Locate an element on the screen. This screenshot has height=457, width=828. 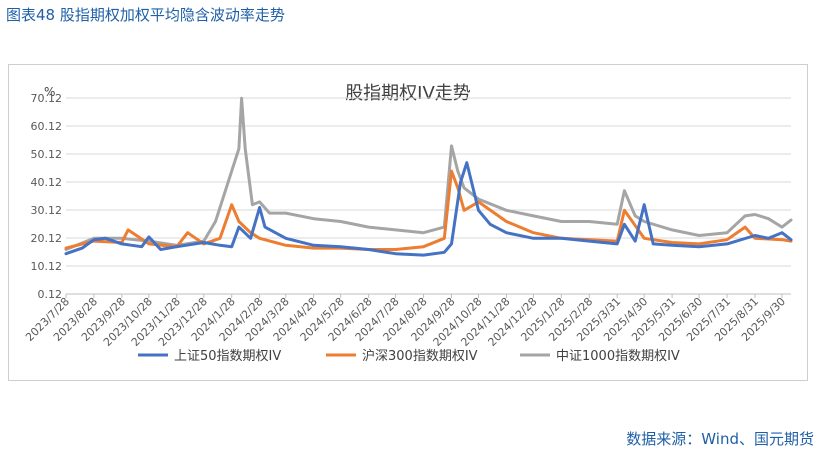
y-tick-label: 0.12 is located at coordinates (50, 294).